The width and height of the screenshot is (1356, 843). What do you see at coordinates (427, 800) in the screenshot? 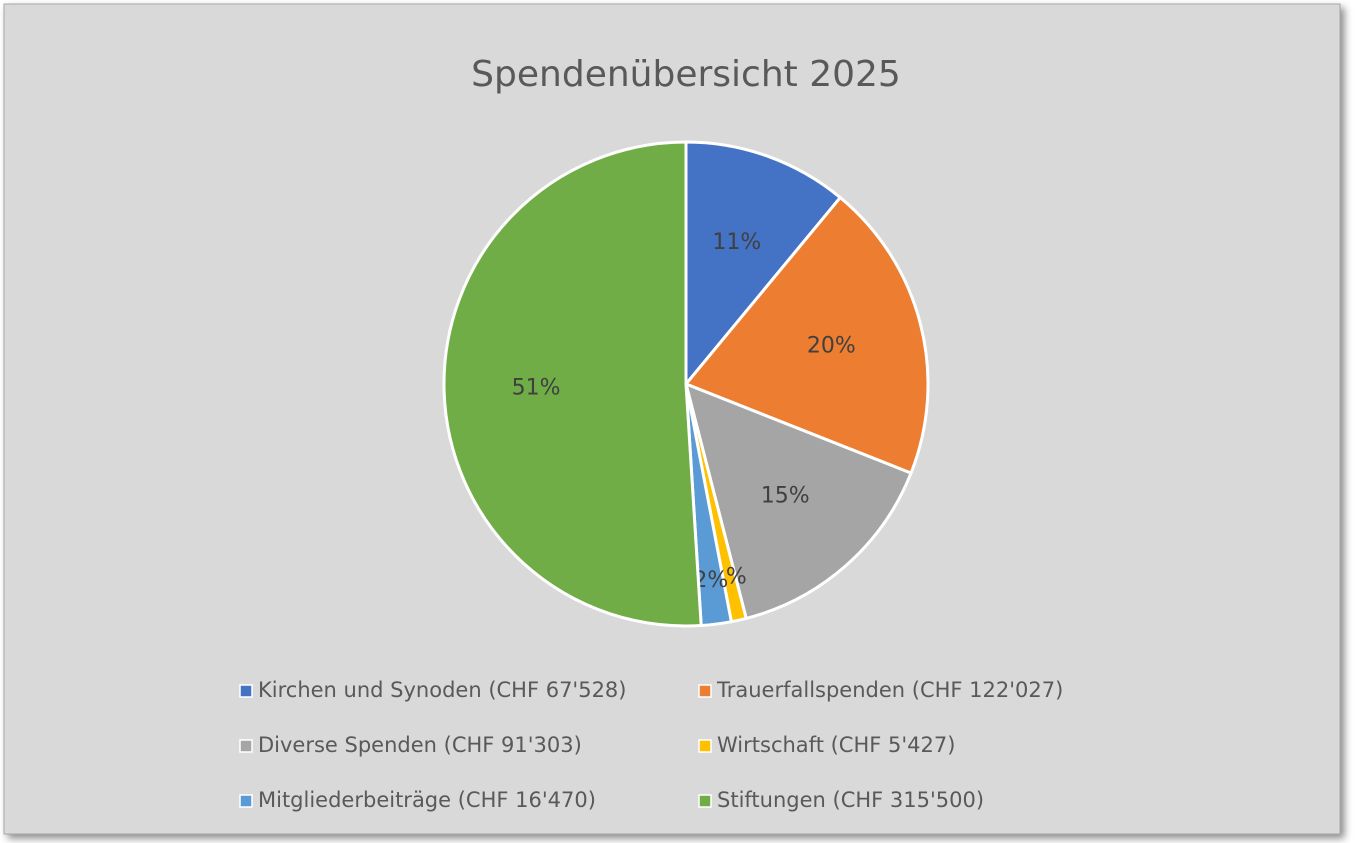
I see `legend-label: Mitgliederbeiträge (CHF 16'470)` at bounding box center [427, 800].